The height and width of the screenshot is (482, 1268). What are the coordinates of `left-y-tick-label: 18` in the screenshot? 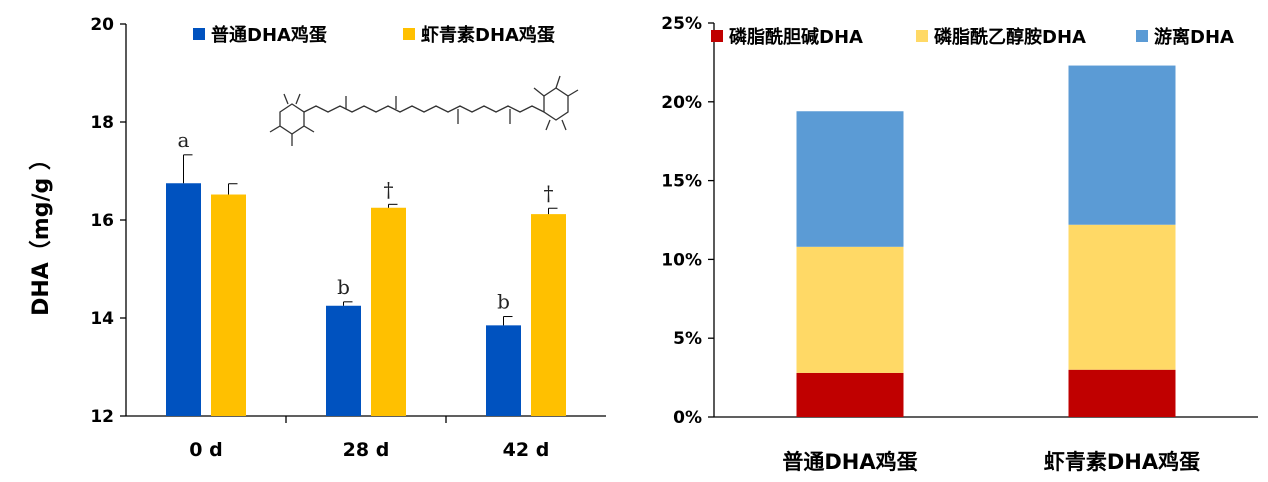 It's located at (102, 123).